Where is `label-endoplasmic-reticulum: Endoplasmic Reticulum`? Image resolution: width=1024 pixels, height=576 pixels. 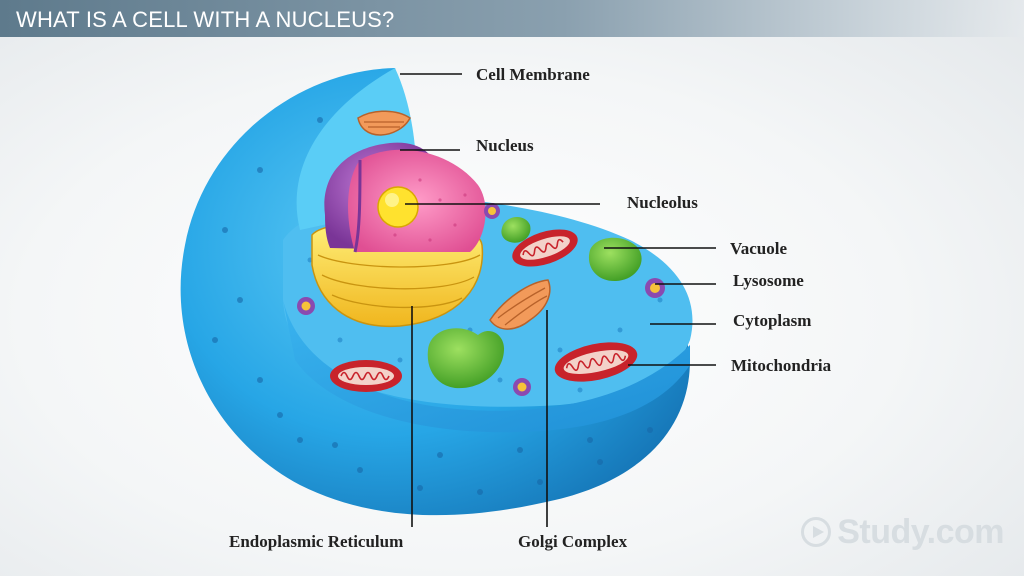 label-endoplasmic-reticulum: Endoplasmic Reticulum is located at coordinates (316, 541).